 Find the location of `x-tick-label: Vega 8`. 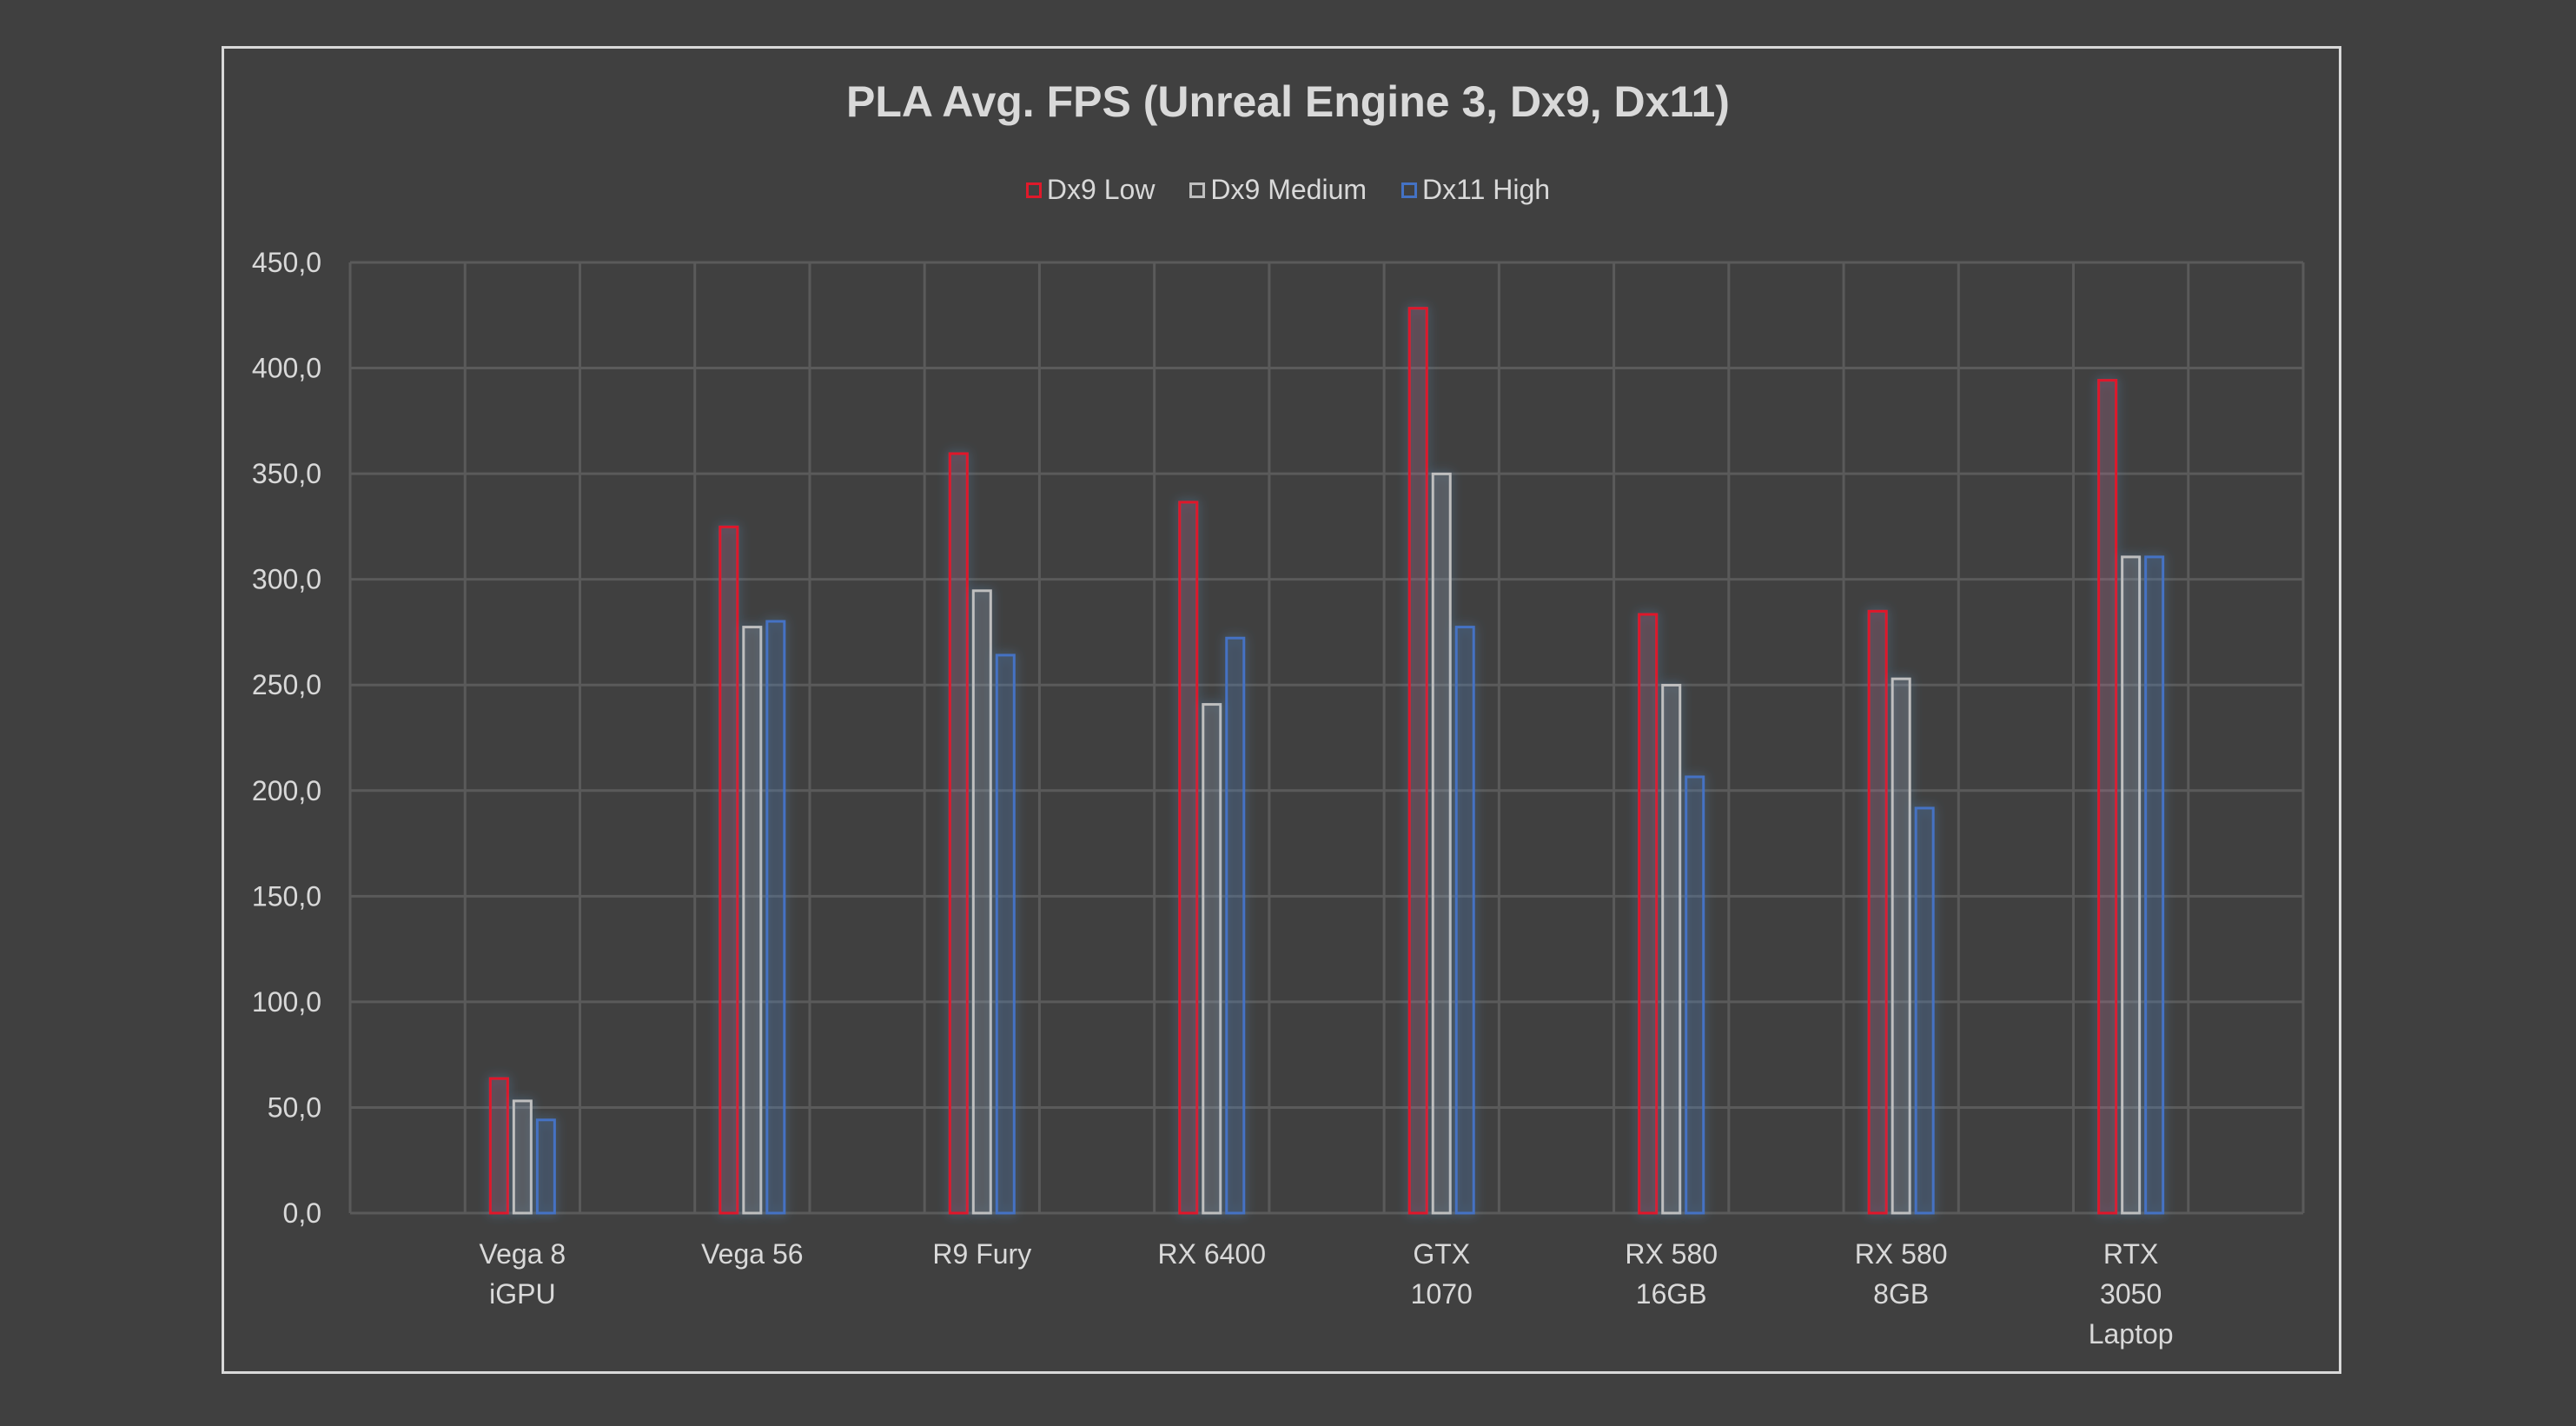

x-tick-label: Vega 8 is located at coordinates (523, 1254).